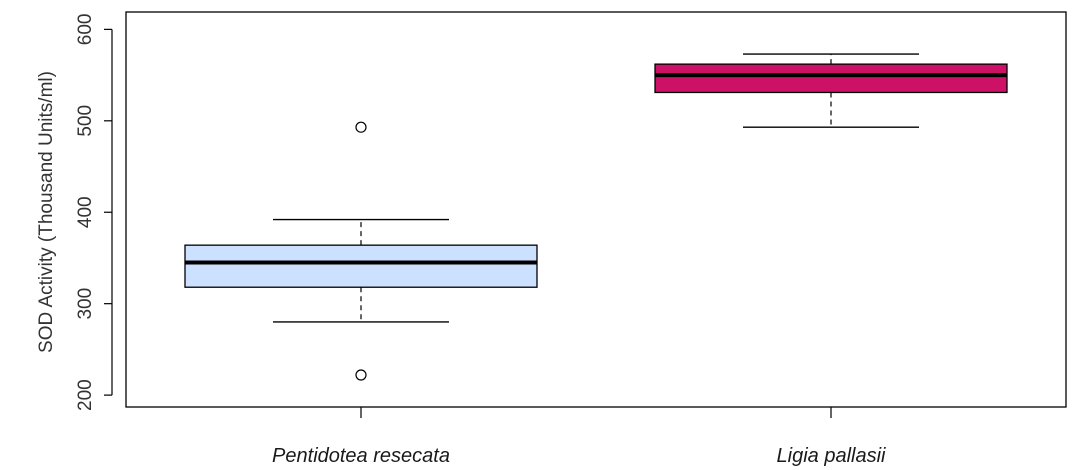 The width and height of the screenshot is (1073, 470). Describe the element at coordinates (361, 456) in the screenshot. I see `x-tick-label: Pentidotea resecata` at that location.